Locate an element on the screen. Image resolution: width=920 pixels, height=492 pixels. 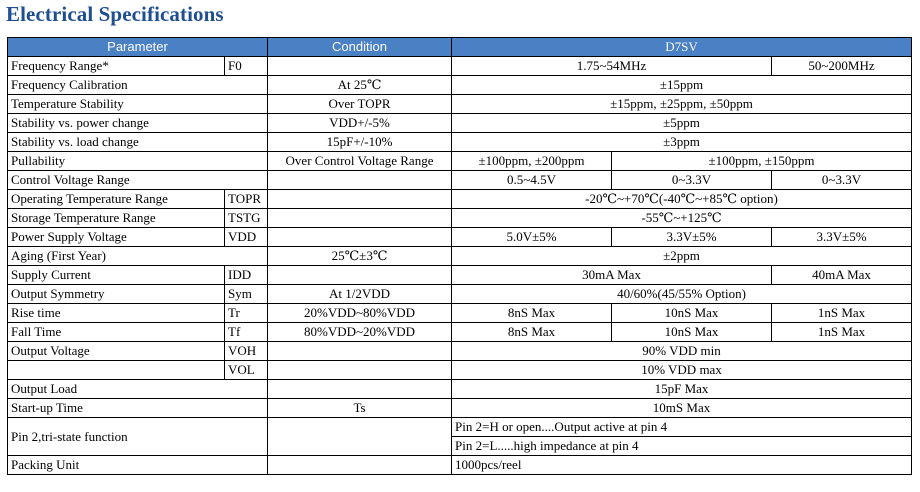
value-cell: 1.75~54MHz is located at coordinates (612, 66).